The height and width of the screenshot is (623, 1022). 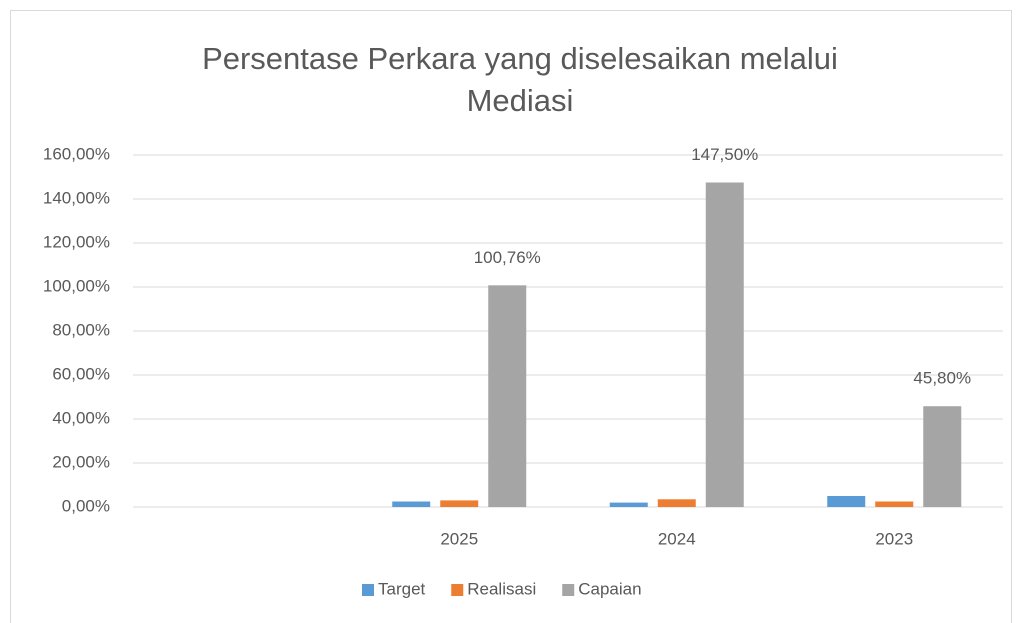 I want to click on data-label: 45,80%, so click(x=942, y=378).